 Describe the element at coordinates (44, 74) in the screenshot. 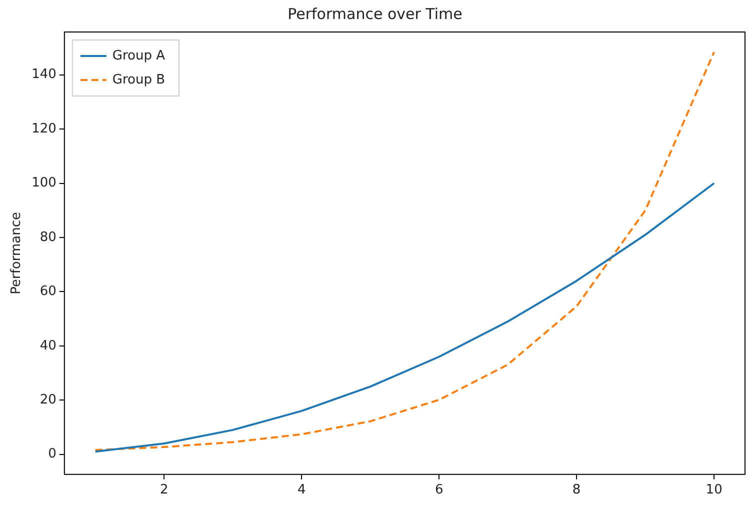

I see `y-tick-label: 140` at that location.